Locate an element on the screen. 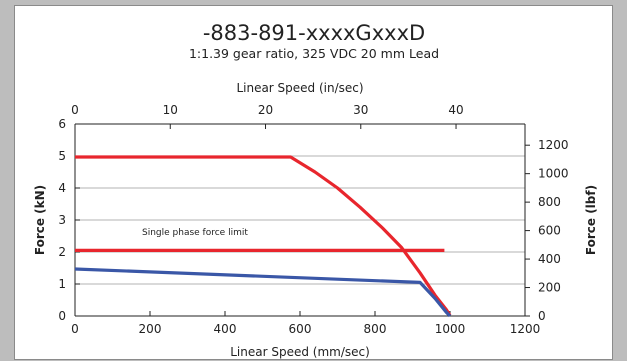 The image size is (627, 361). y2-tick-label-5: 1000 is located at coordinates (553, 174).